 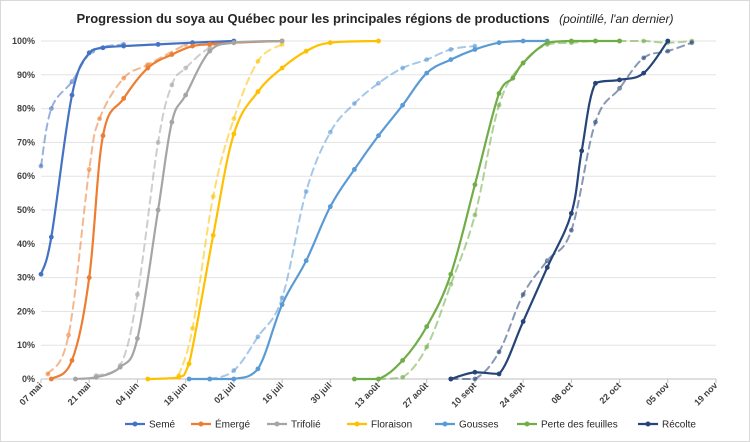 I want to click on y-tick-label: 70%, so click(x=26, y=142).